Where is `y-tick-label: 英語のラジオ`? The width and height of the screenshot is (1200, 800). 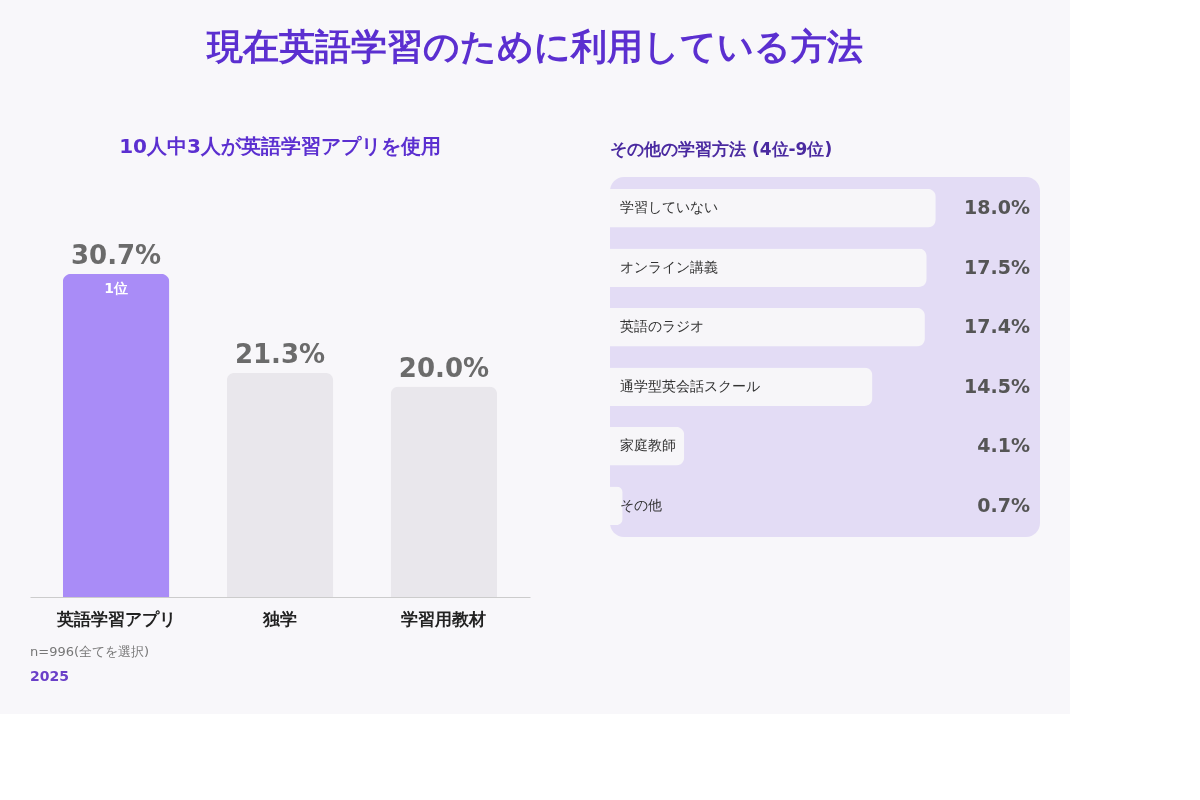
y-tick-label: 英語のラジオ is located at coordinates (662, 326).